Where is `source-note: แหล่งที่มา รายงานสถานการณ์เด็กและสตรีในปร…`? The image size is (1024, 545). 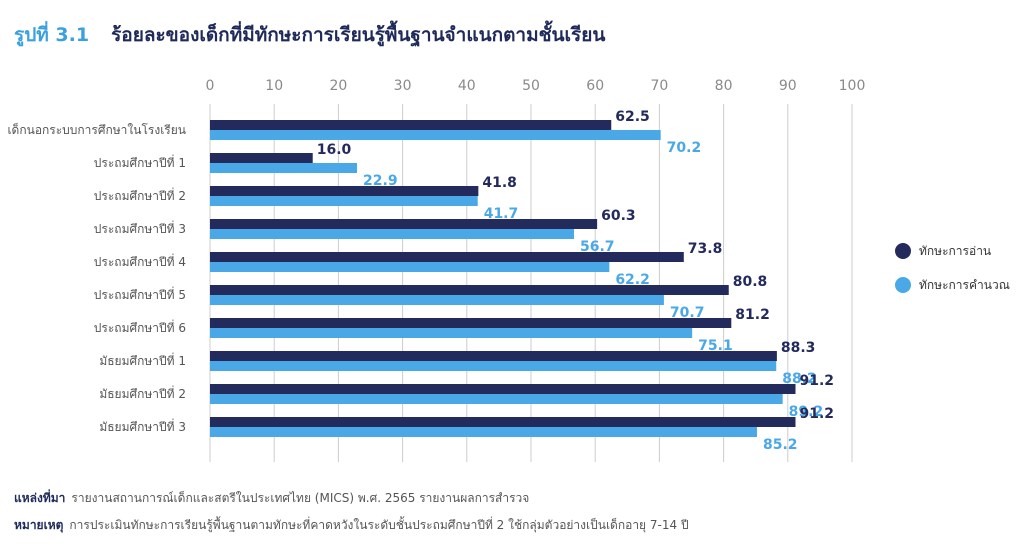
source-note: แหล่งที่มา รายงานสถานการณ์เด็กและสตรีในปร… is located at coordinates (271, 498).